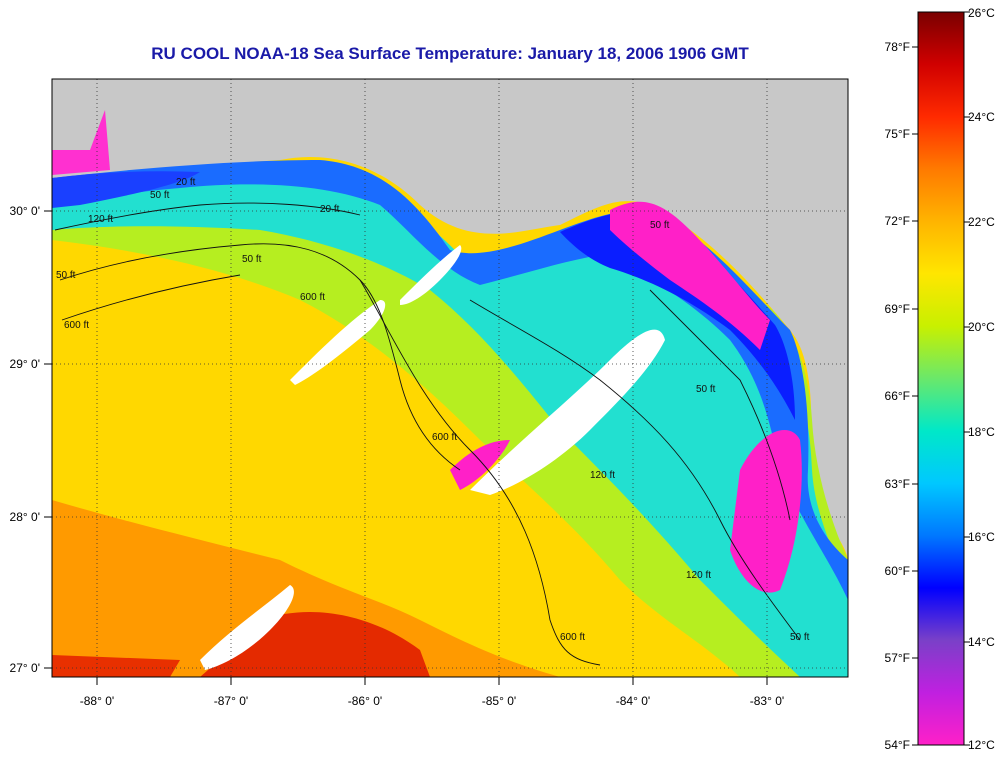 The height and width of the screenshot is (761, 1008). Describe the element at coordinates (231, 701) in the screenshot. I see `lon-tick-label: -87° 0'` at that location.